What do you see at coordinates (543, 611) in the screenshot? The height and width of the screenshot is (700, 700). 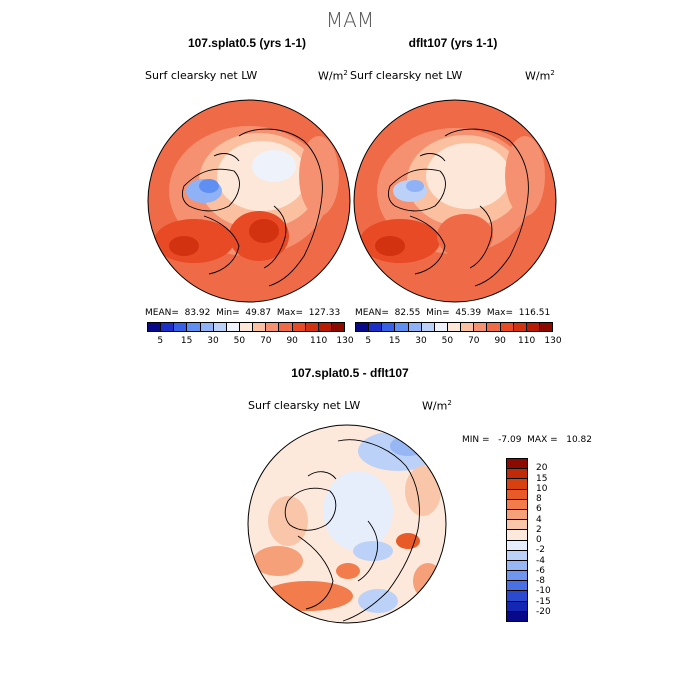 I see `colorbar-diff-label: -20` at bounding box center [543, 611].